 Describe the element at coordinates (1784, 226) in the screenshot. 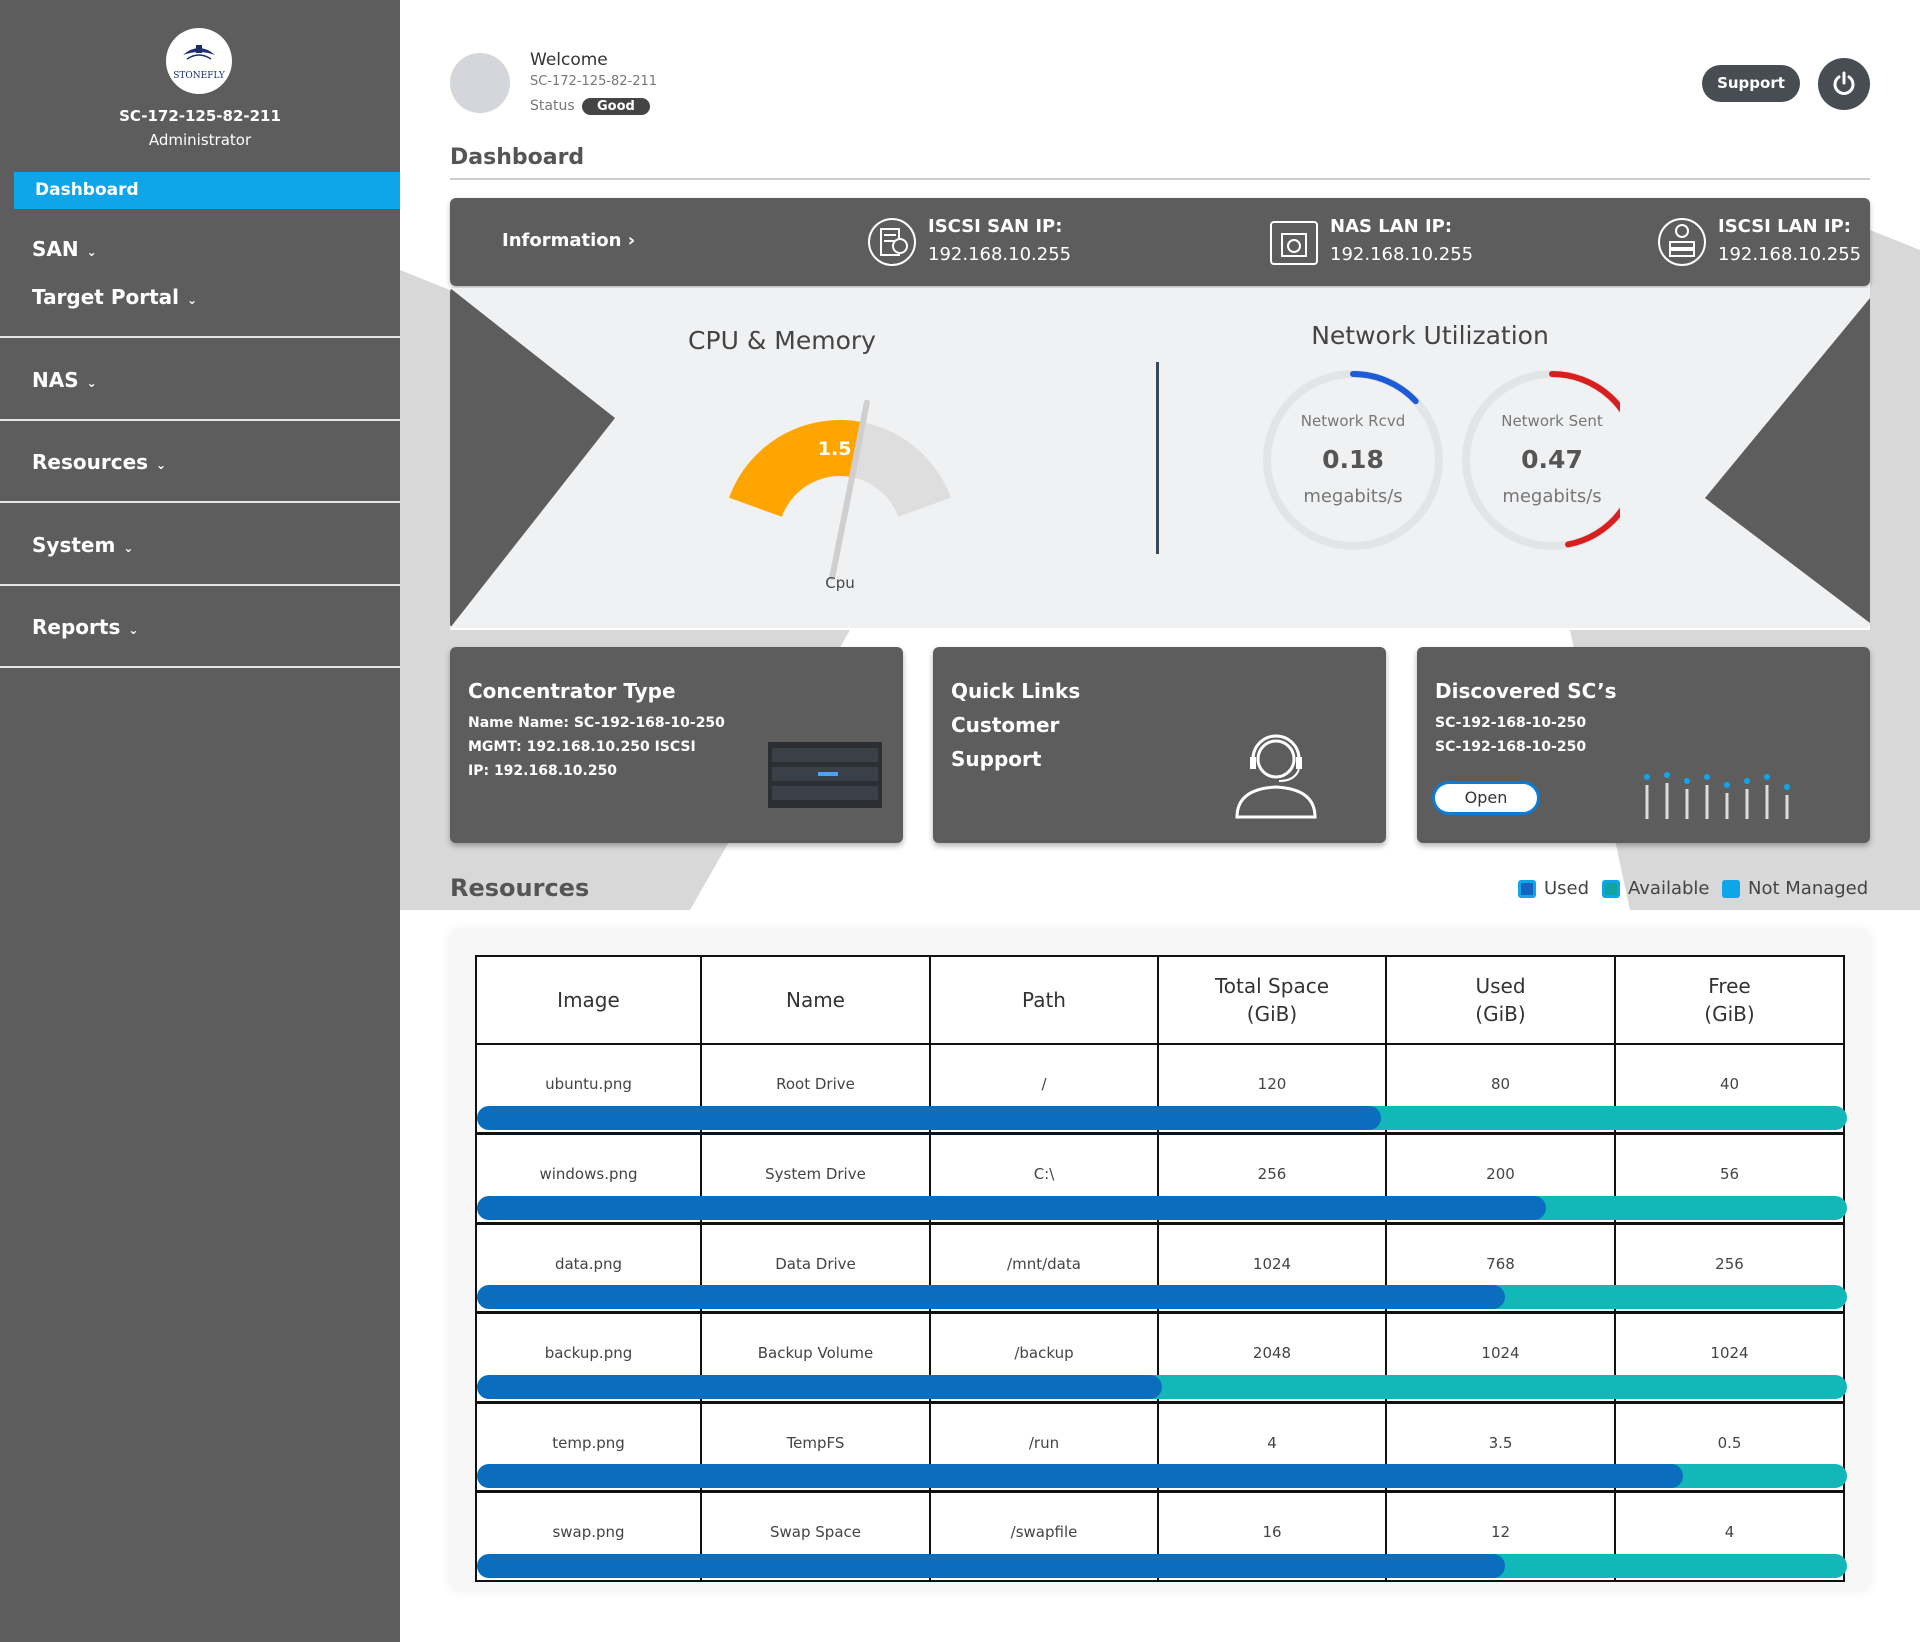

I see `ip-title: ISCSI LAN IP:` at that location.